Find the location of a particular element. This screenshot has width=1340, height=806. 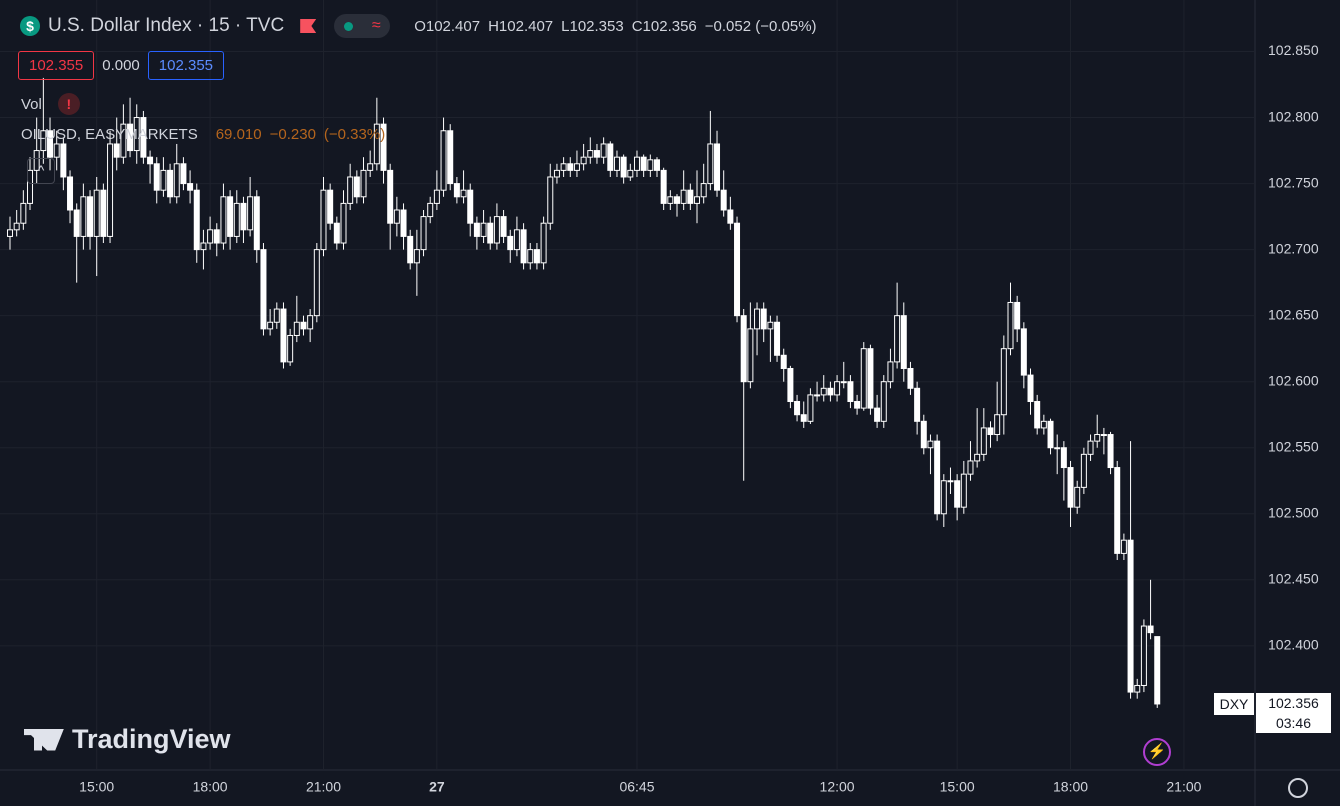

y-tick-label: 102.450 is located at coordinates (1293, 579).